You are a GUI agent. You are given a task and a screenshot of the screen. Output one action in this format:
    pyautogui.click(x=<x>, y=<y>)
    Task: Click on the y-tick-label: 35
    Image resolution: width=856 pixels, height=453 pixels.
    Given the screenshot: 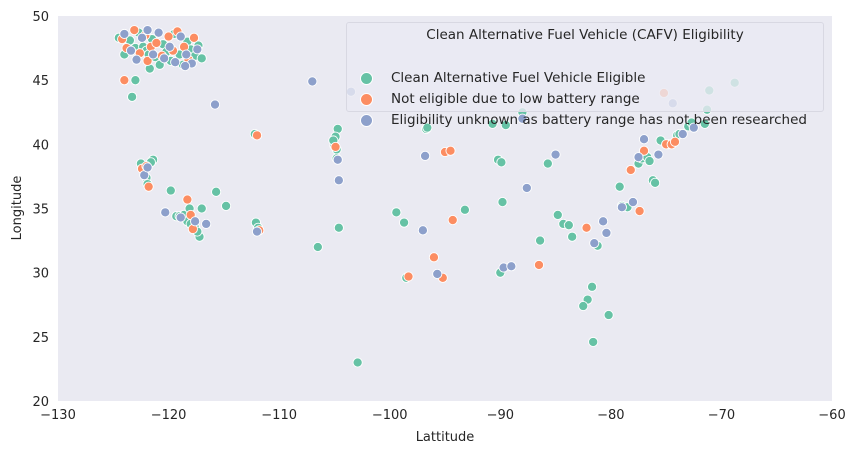 What is the action you would take?
    pyautogui.click(x=40, y=210)
    